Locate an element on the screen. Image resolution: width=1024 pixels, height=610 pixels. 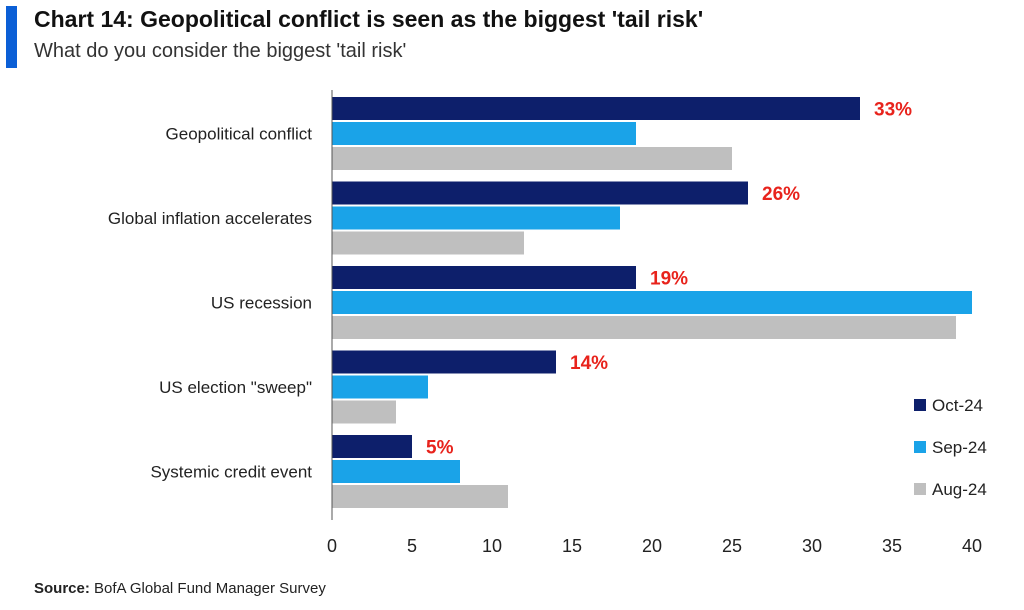
source-label: Source: is located at coordinates (62, 588).